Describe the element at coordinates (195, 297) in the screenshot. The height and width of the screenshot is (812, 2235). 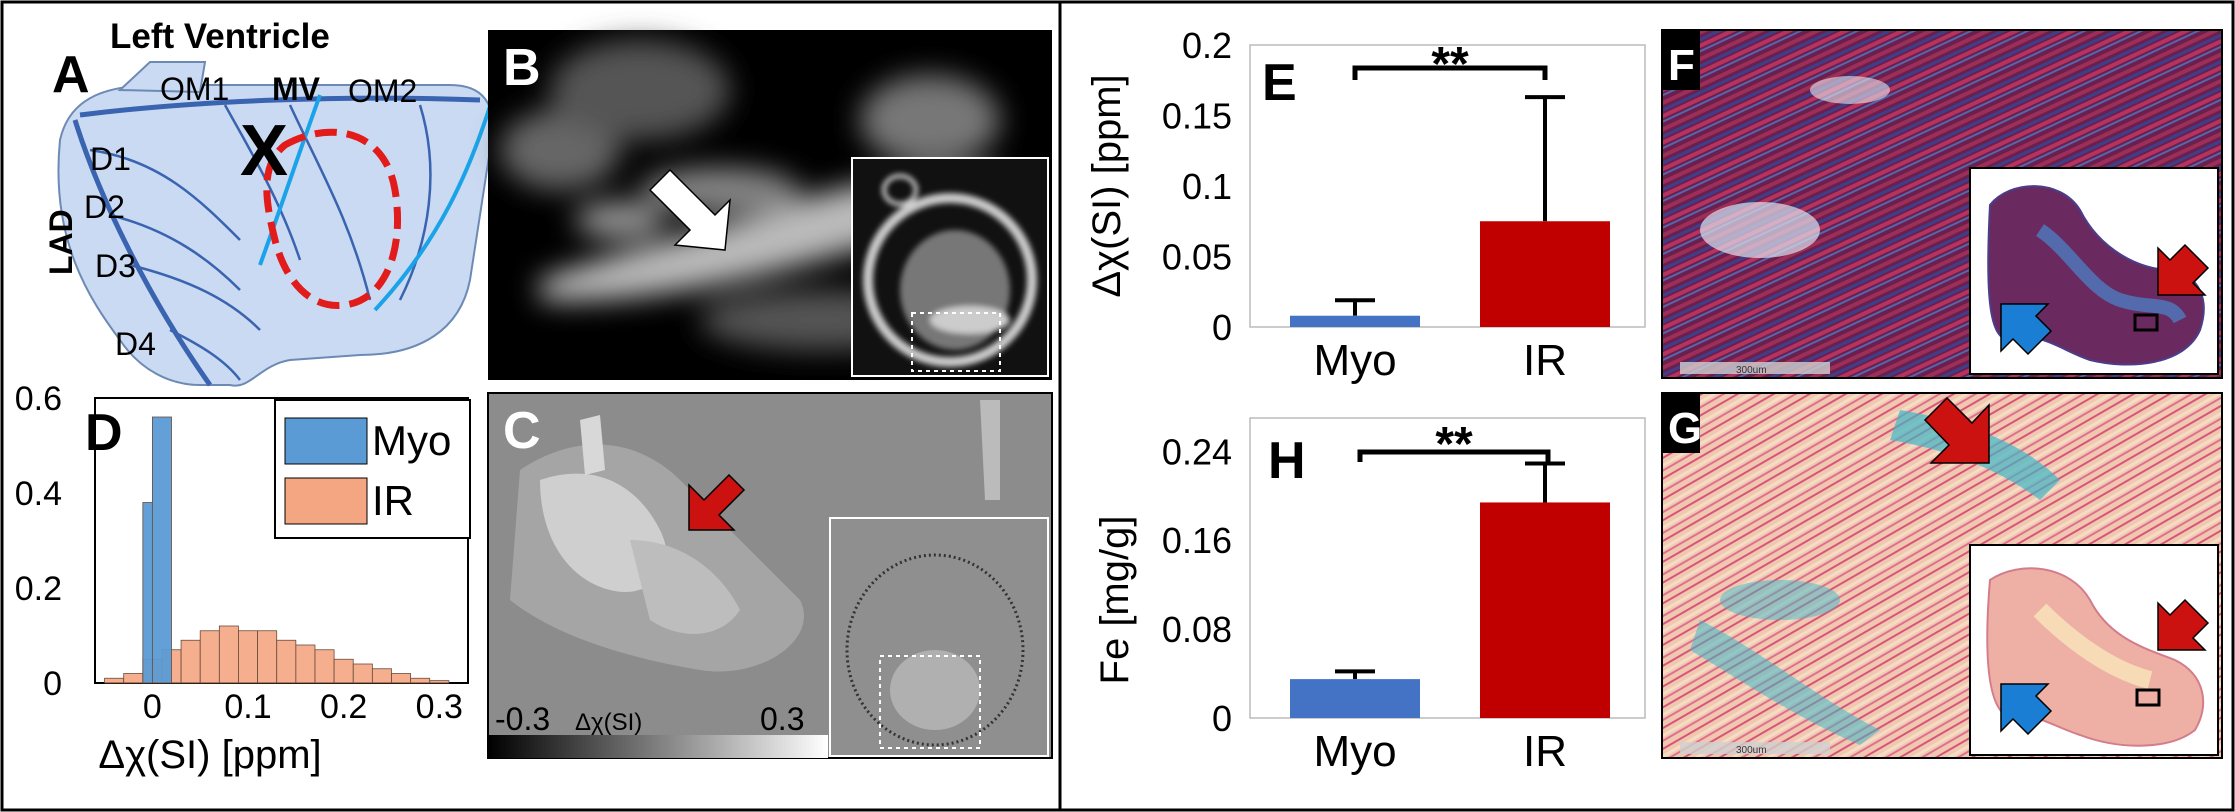
I see `branch-d3` at that location.